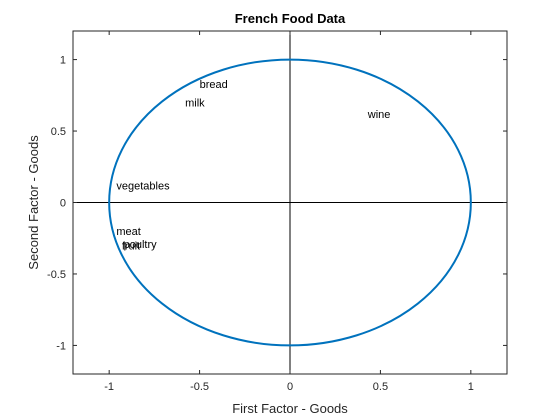 This screenshot has width=560, height=420. I want to click on y-tick-label: 1, so click(63, 61).